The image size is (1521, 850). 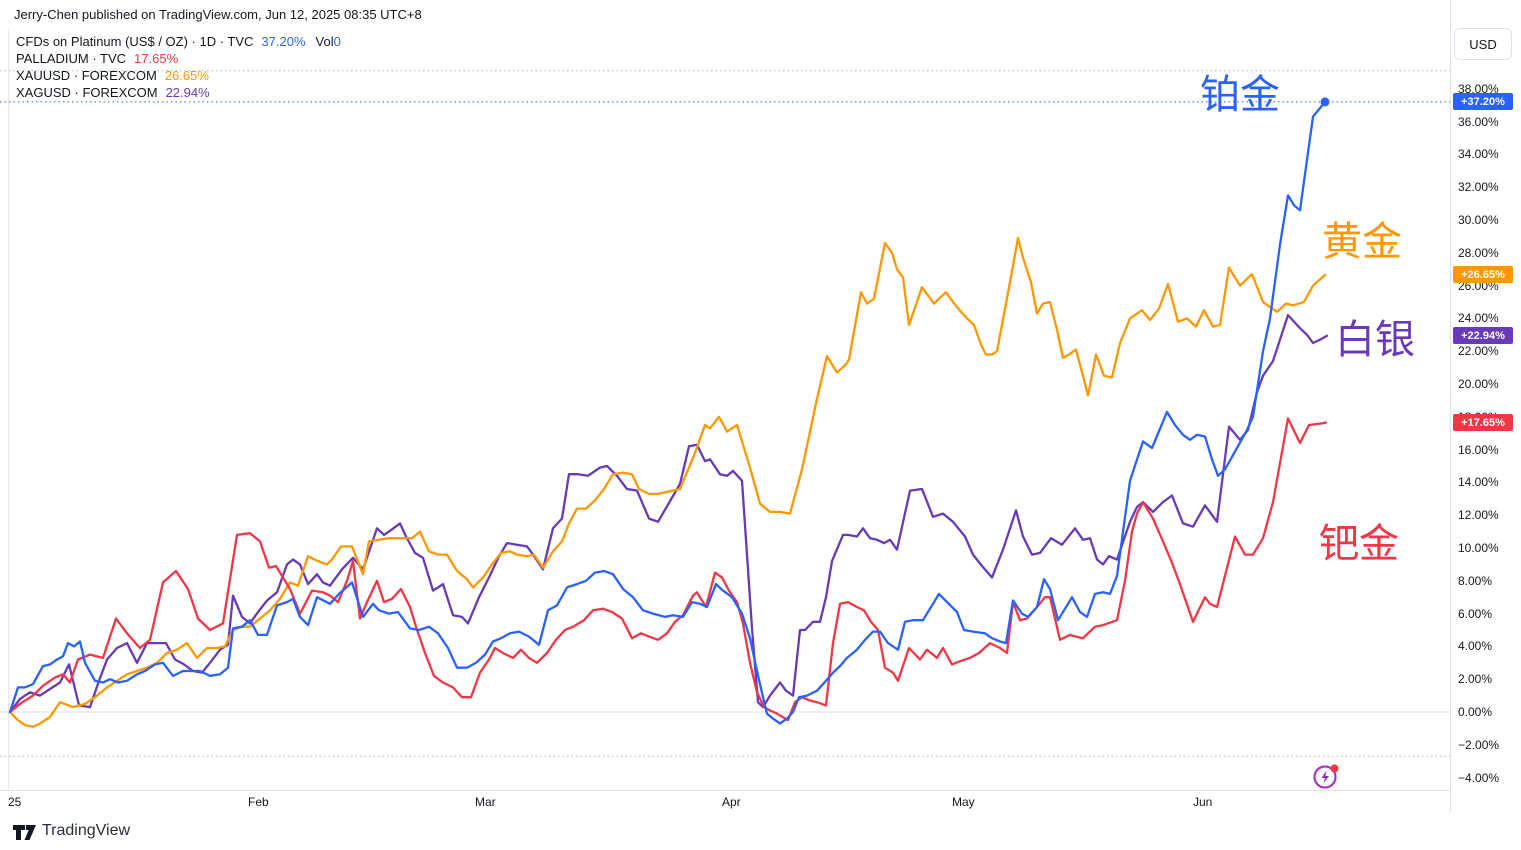 What do you see at coordinates (1478, 154) in the screenshot?
I see `y-axis-label: 34.00%` at bounding box center [1478, 154].